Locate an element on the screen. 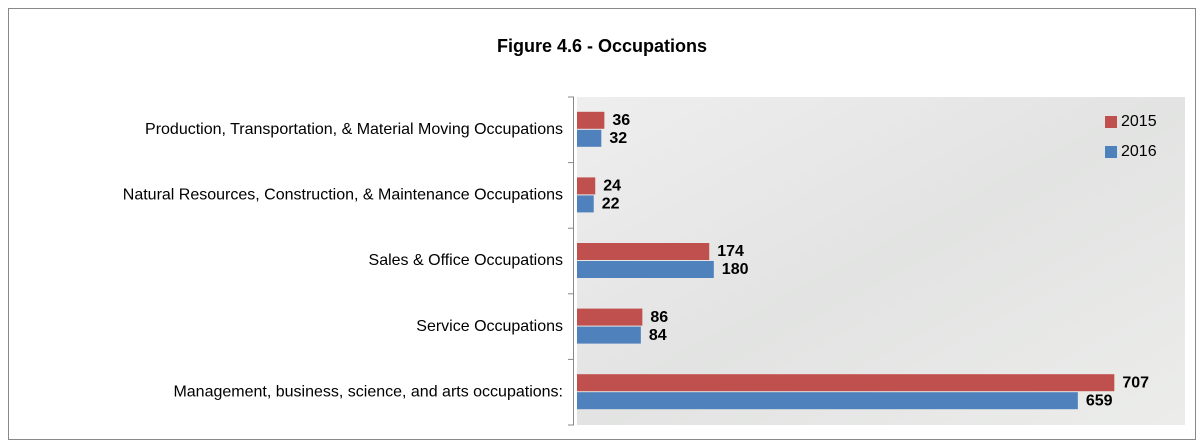 The height and width of the screenshot is (448, 1204). data-label: 707 is located at coordinates (1135, 382).